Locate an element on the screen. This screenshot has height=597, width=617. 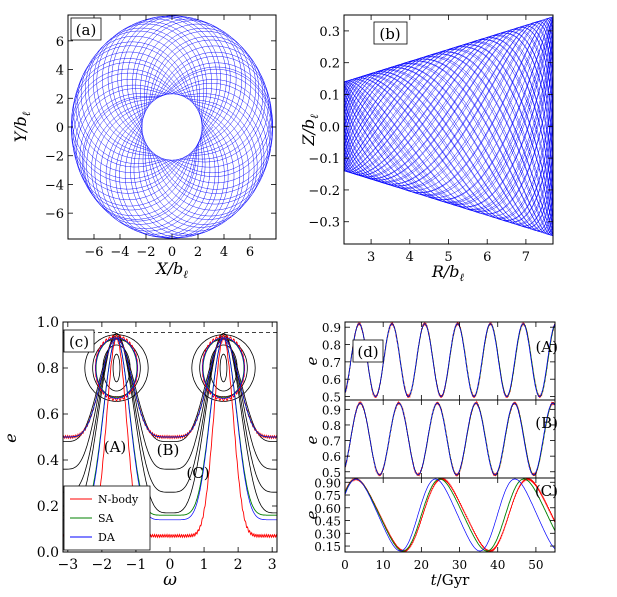
b-ytick-label: −0.3 is located at coordinates (324, 223).